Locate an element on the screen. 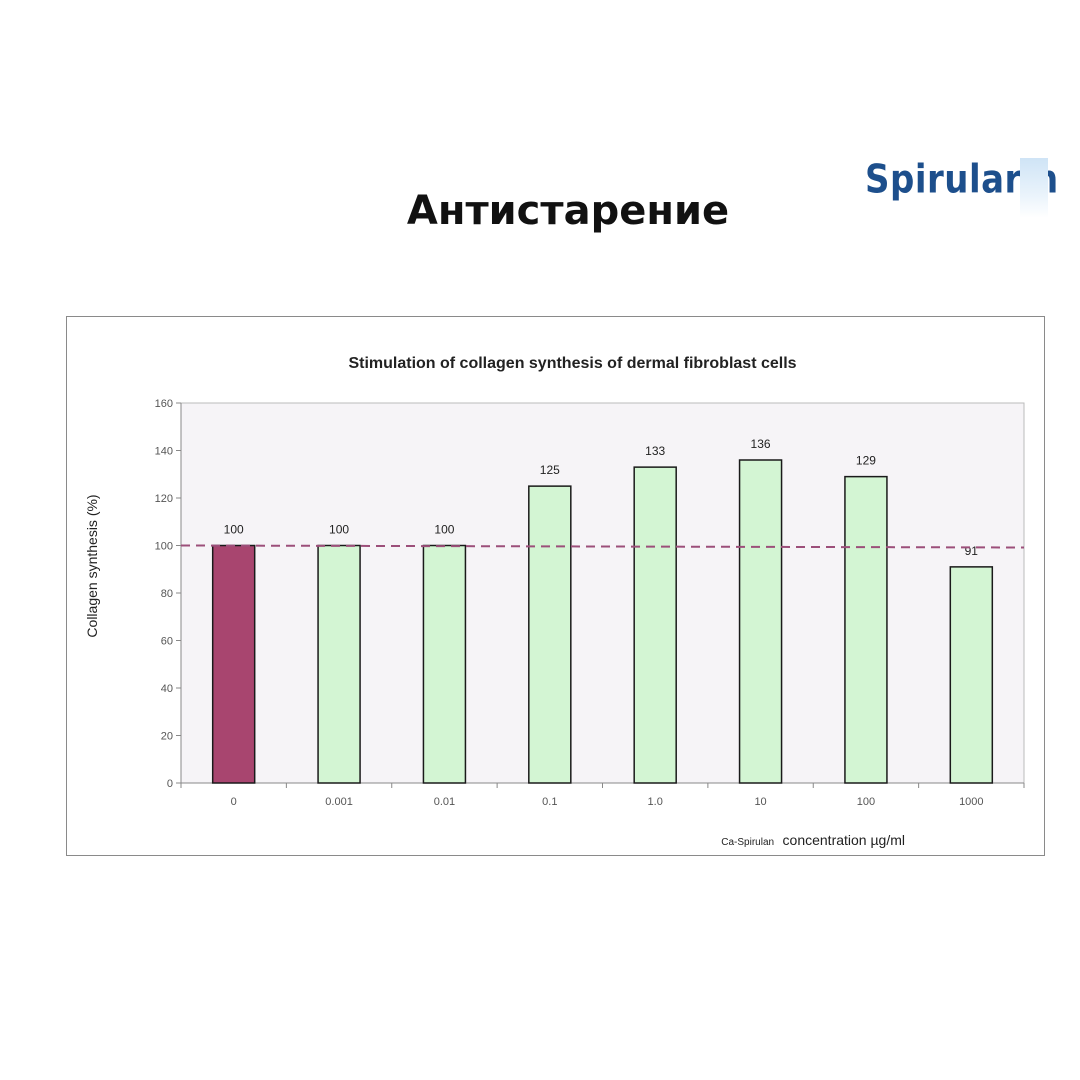  x-axis-title: Ca-Spirulan concentration µg/ml is located at coordinates (813, 840).